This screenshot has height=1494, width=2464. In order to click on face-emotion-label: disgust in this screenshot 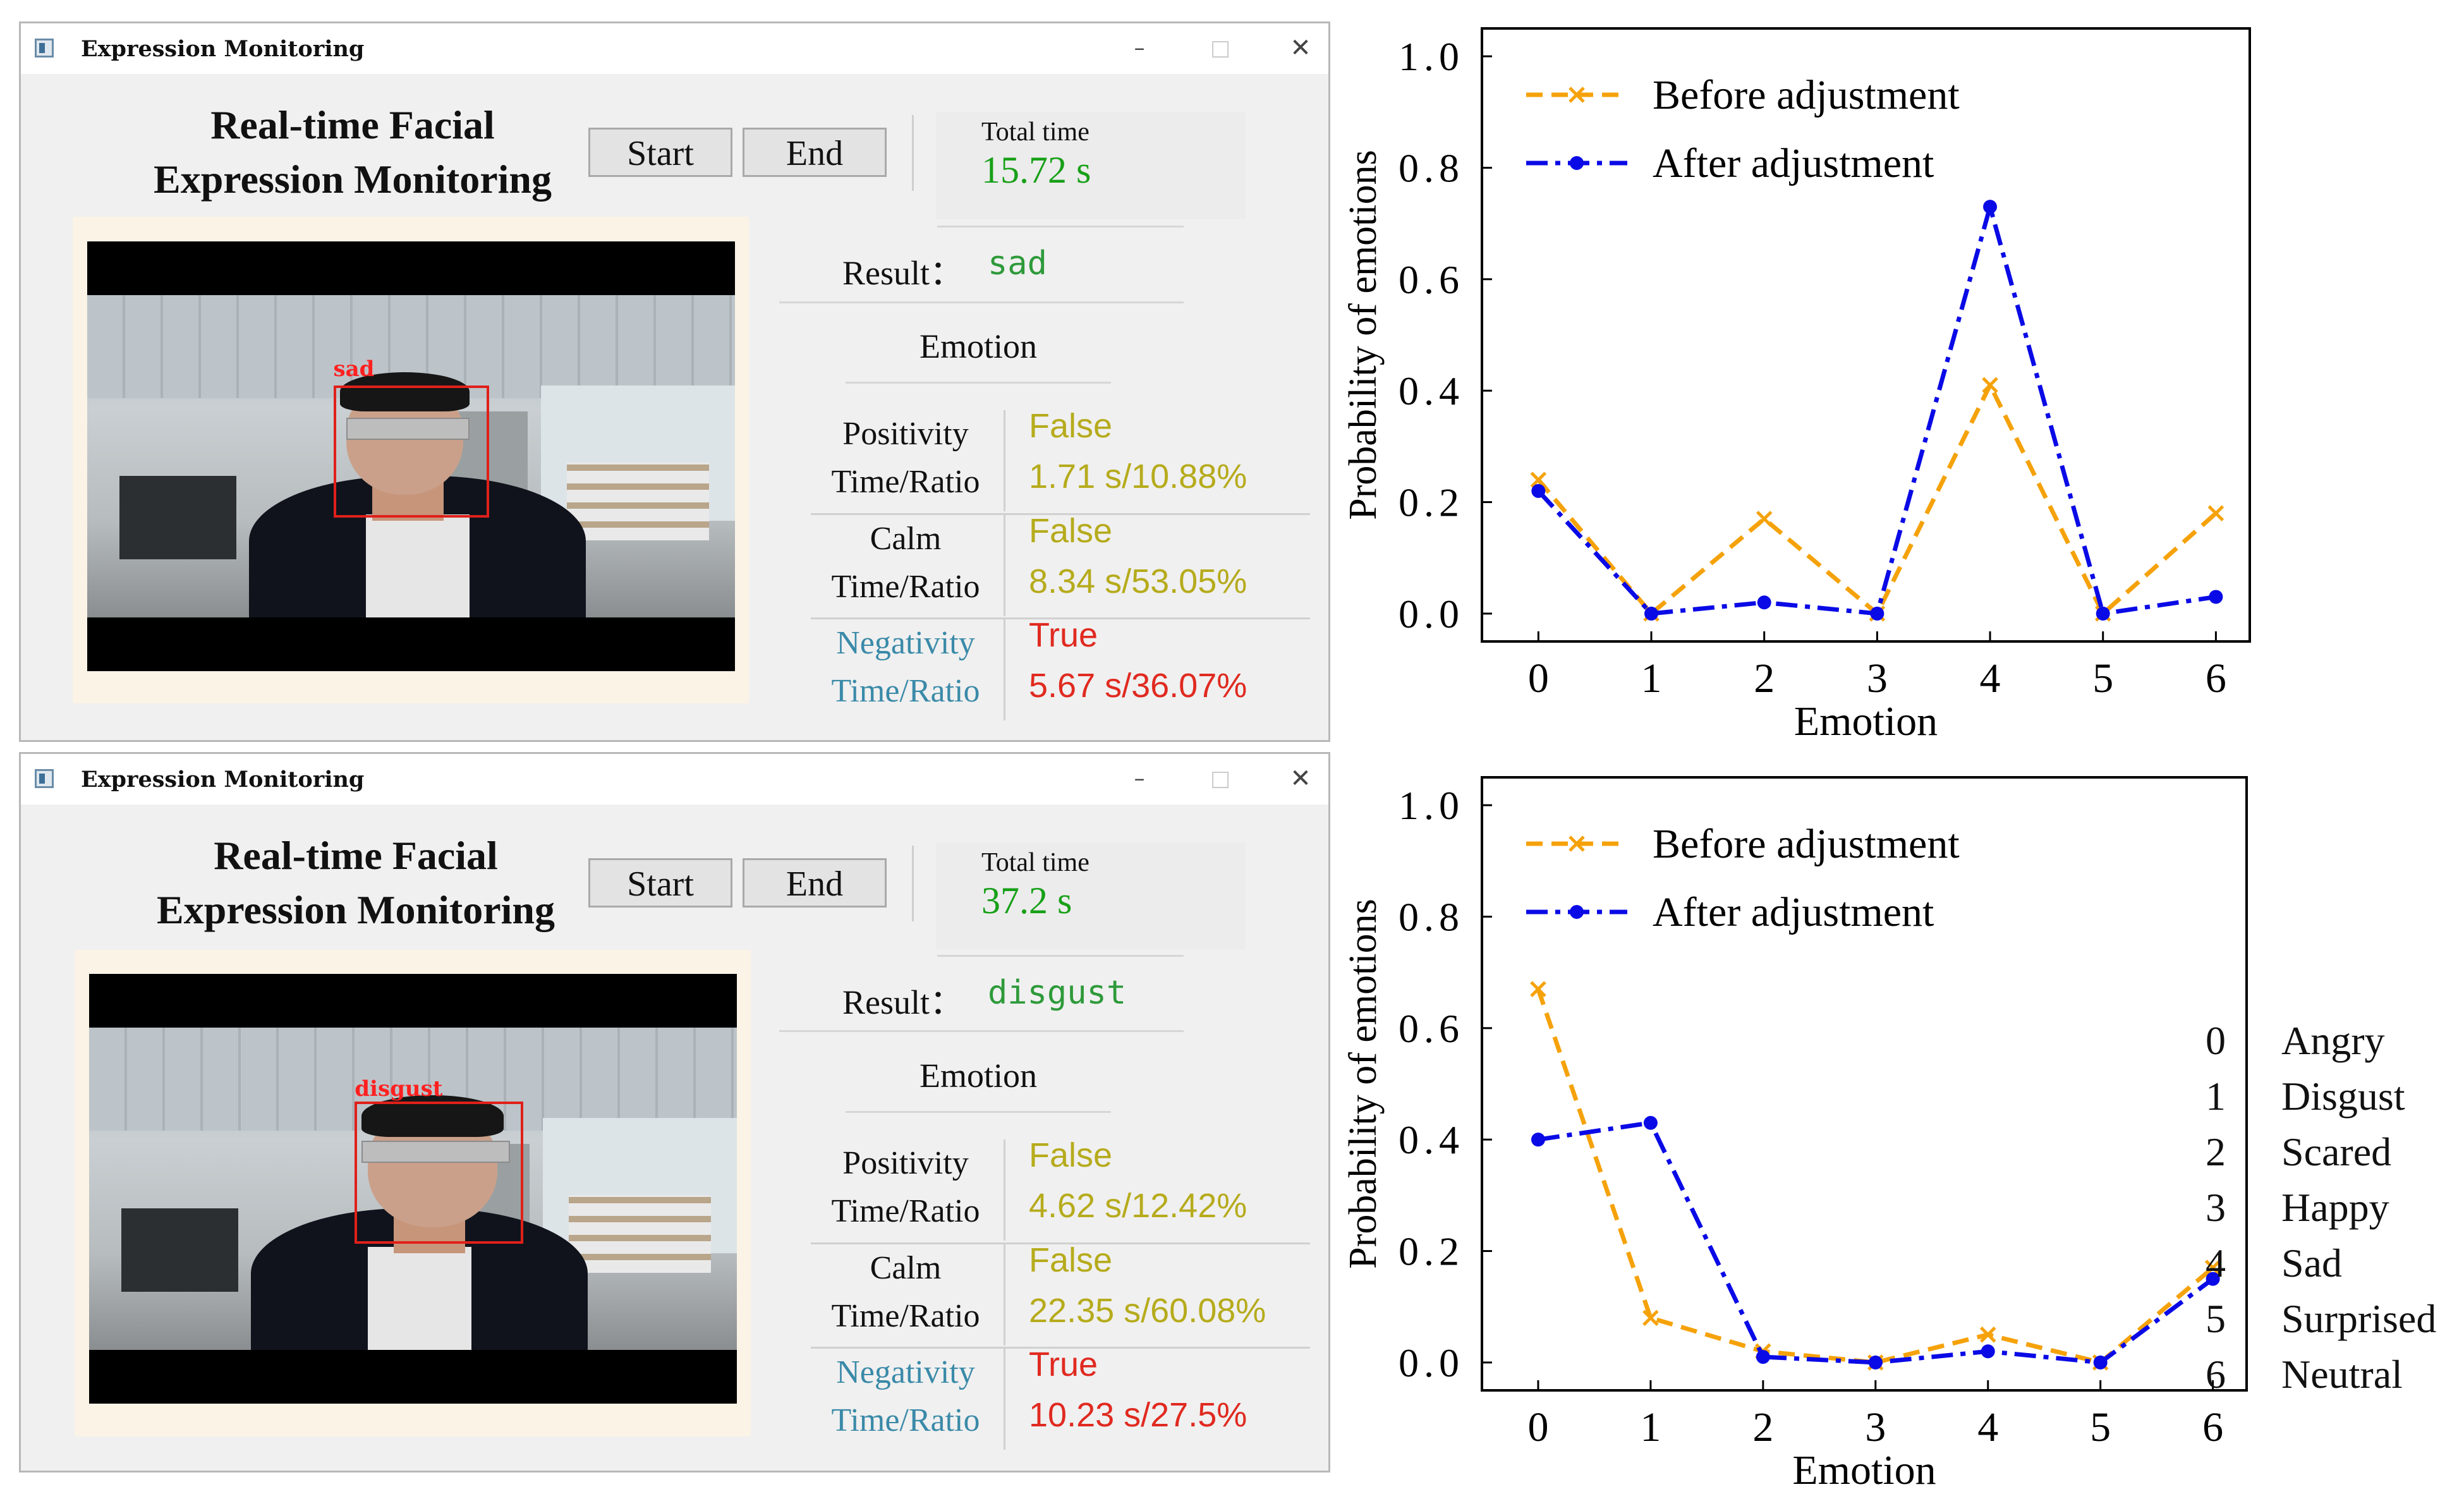, I will do `click(399, 1089)`.